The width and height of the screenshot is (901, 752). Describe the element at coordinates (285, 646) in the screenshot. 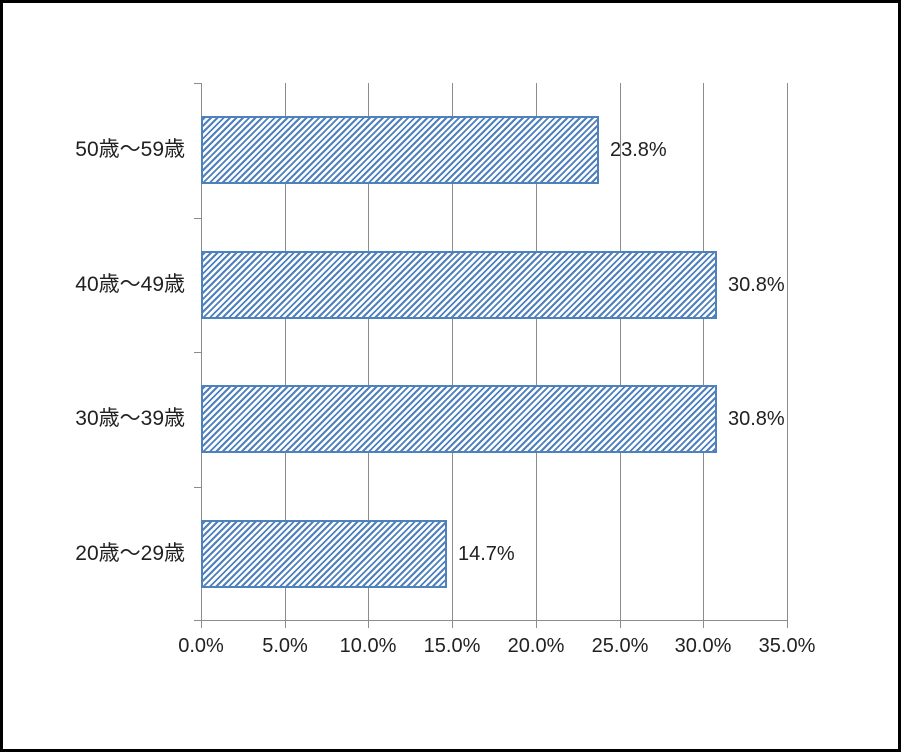

I see `x-tick-label: 5.0%` at that location.